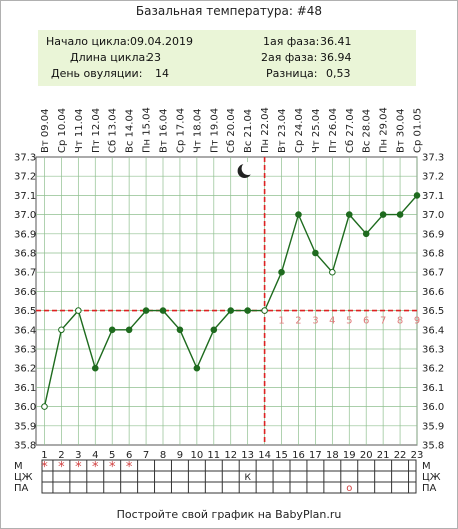  Describe the element at coordinates (281, 321) in the screenshot. I see `phase-day-number: 1` at that location.